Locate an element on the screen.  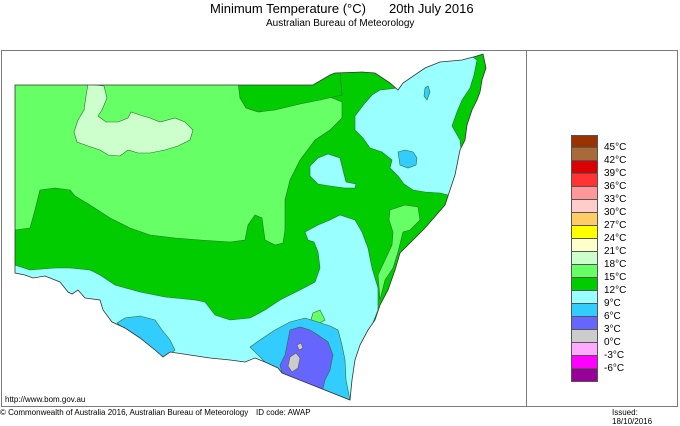
legend-label: -3°C is located at coordinates (614, 355).